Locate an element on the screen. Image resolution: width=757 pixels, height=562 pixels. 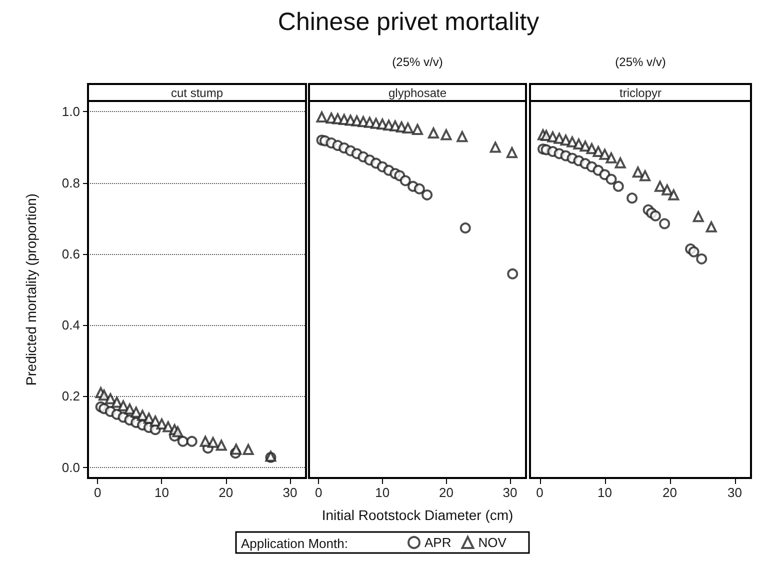
x-axis-title: Initial Rootstock Diameter (cm) is located at coordinates (418, 515).